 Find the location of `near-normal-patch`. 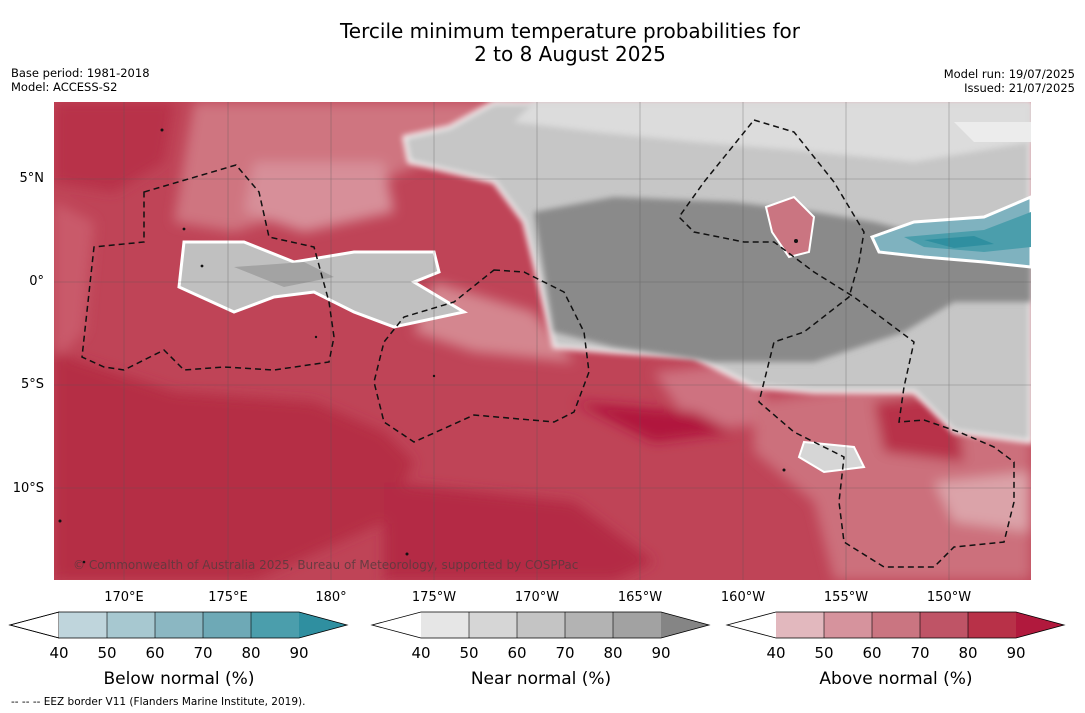

near-normal-patch is located at coordinates (831, 457).